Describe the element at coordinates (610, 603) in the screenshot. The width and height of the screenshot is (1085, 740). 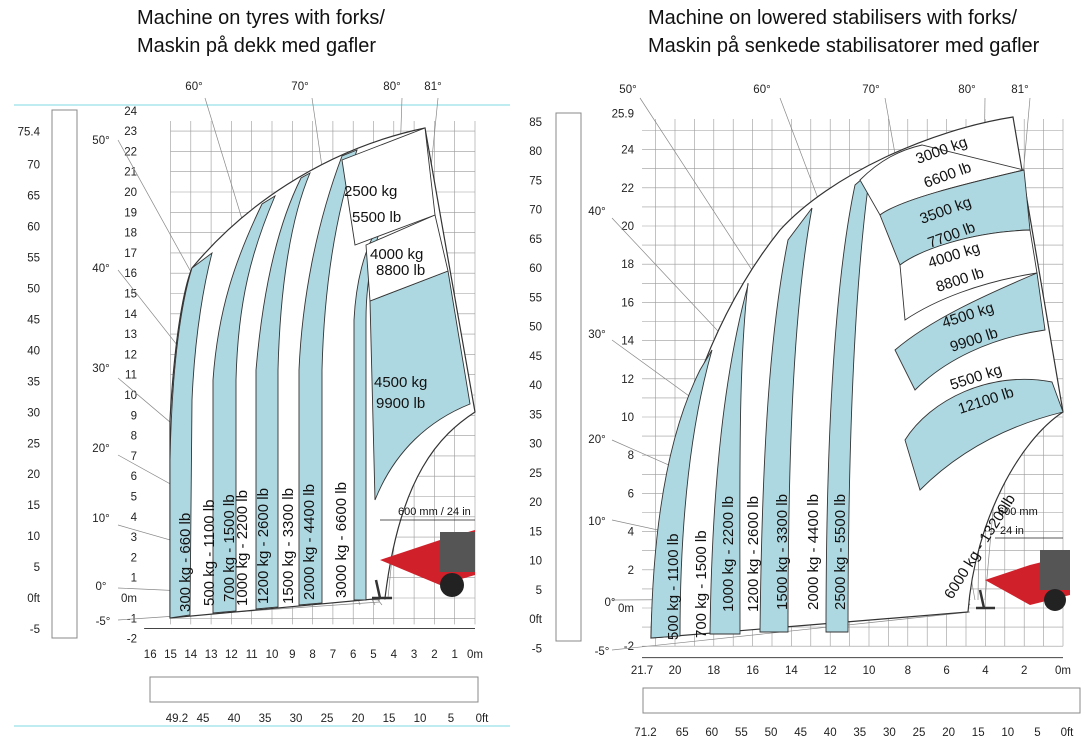
I see `side-angle-label: 0°` at that location.